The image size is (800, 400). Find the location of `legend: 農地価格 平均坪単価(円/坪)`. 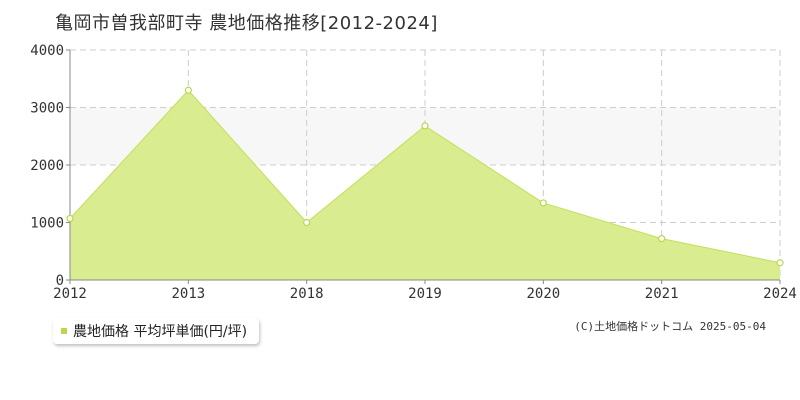

legend: 農地価格 平均坪単価(円/坪) is located at coordinates (156, 331).